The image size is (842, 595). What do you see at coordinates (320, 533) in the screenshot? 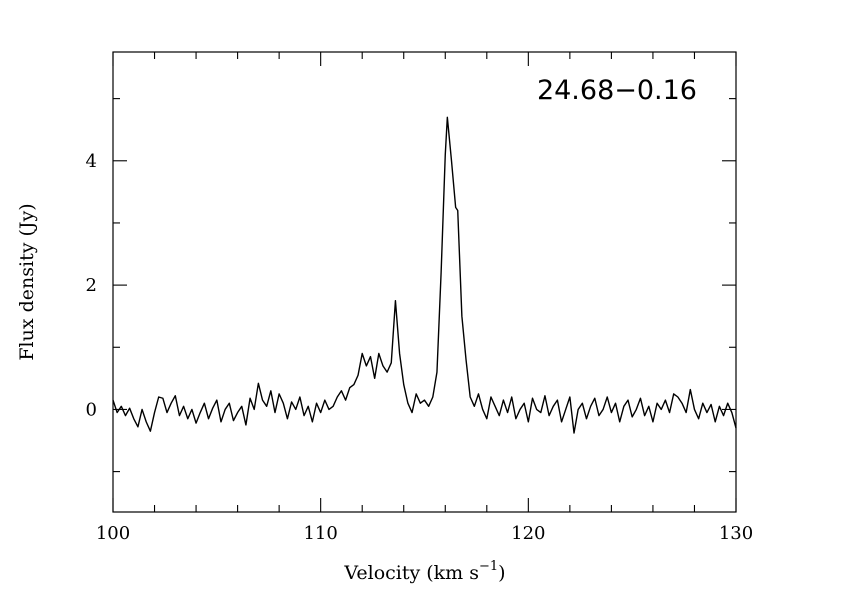
I see `x-tick-label: 110` at bounding box center [320, 533].